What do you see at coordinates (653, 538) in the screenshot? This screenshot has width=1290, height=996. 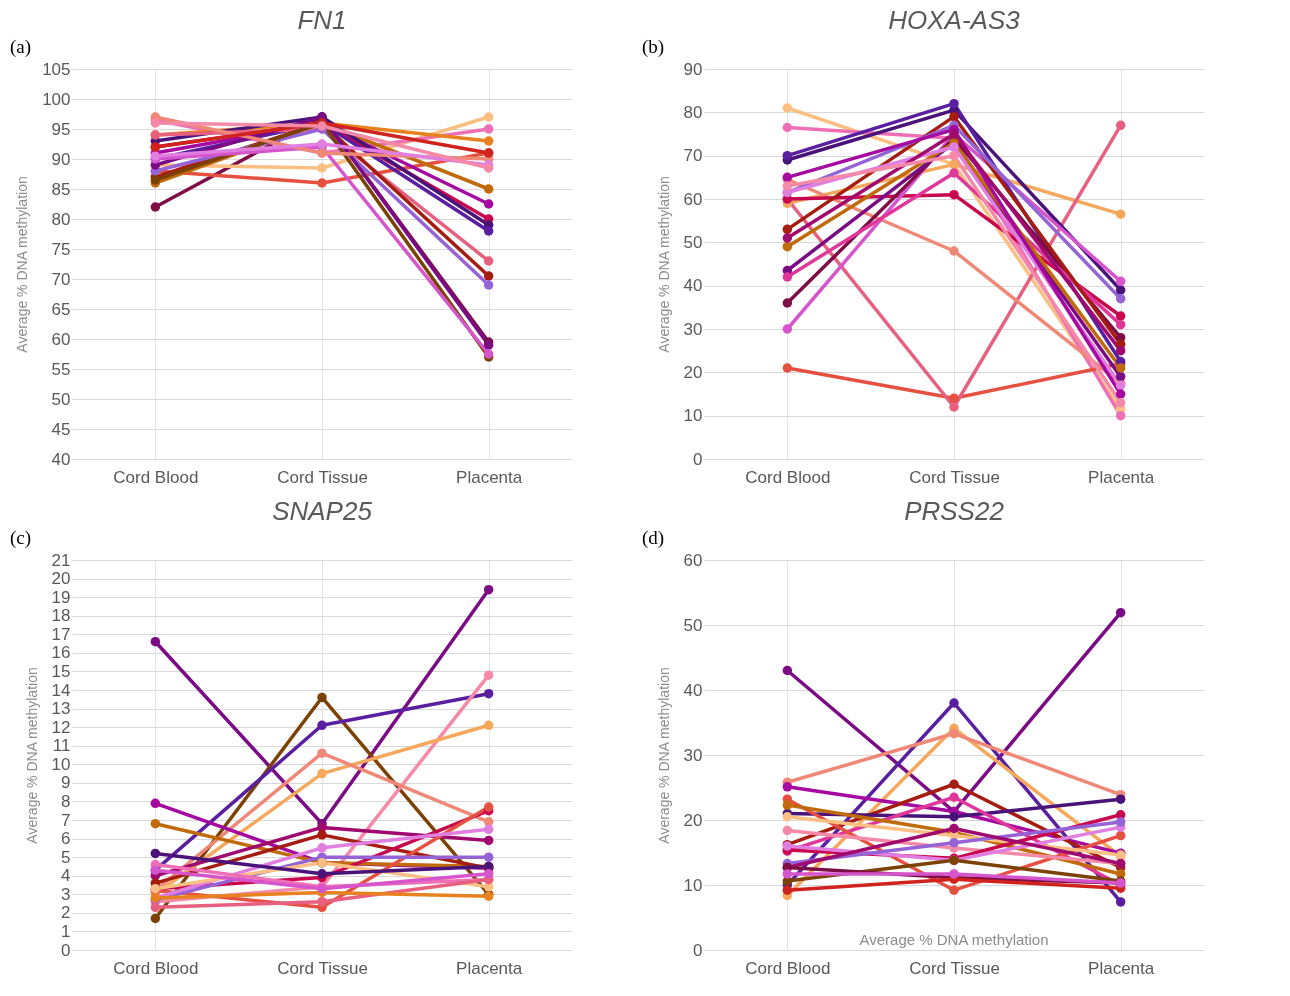 I see `text: (d)` at bounding box center [653, 538].